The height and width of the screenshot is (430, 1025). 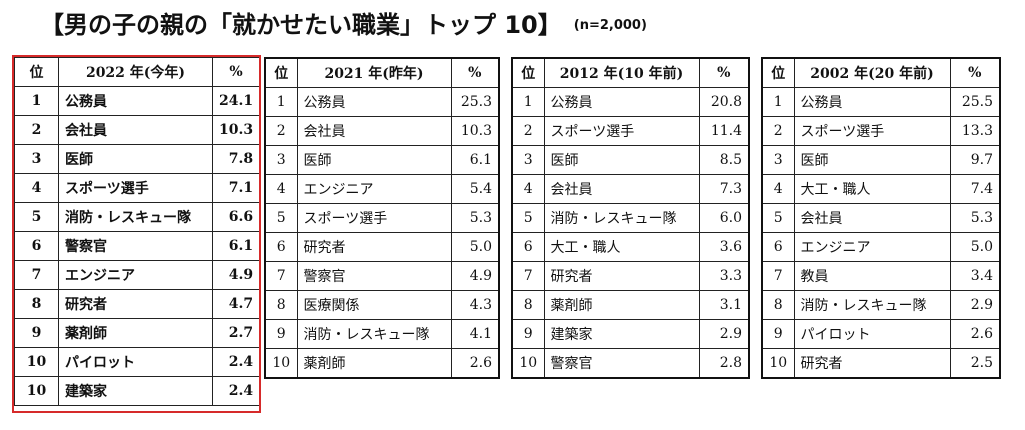 I want to click on job-cell: 研究者, so click(x=872, y=363).